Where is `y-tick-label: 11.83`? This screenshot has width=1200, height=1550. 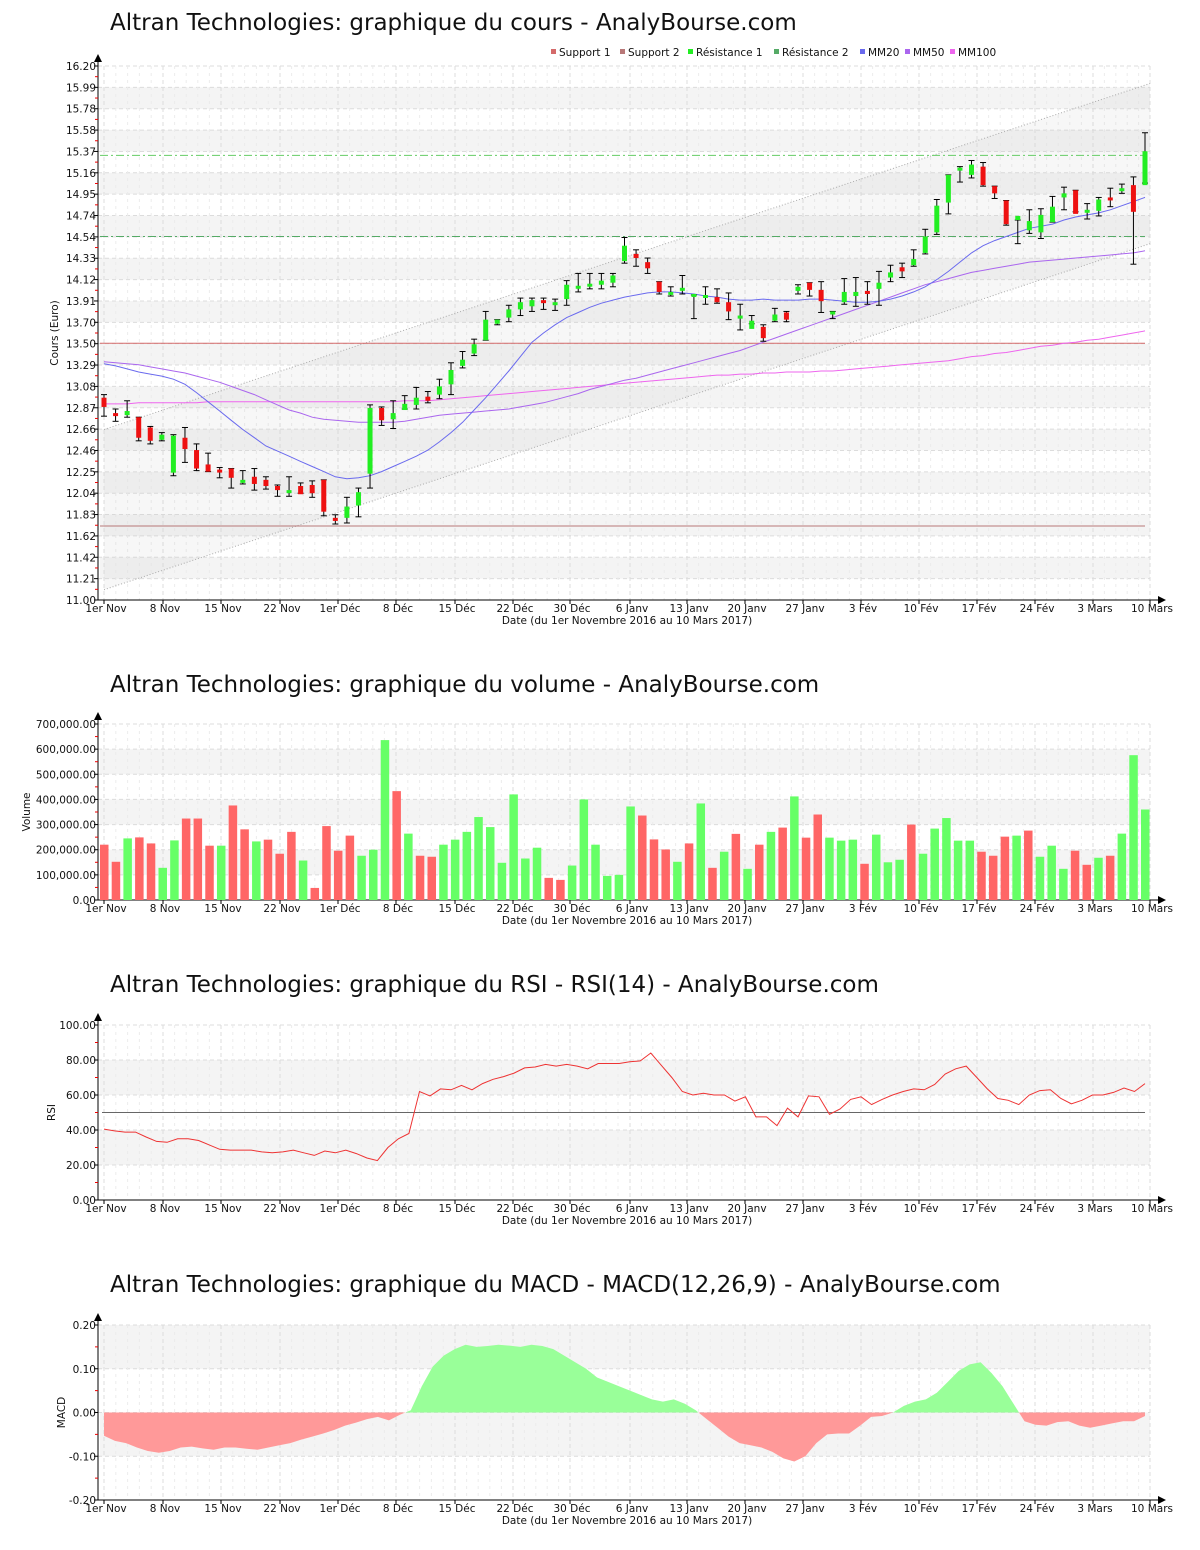 y-tick-label: 11.83 is located at coordinates (81, 516).